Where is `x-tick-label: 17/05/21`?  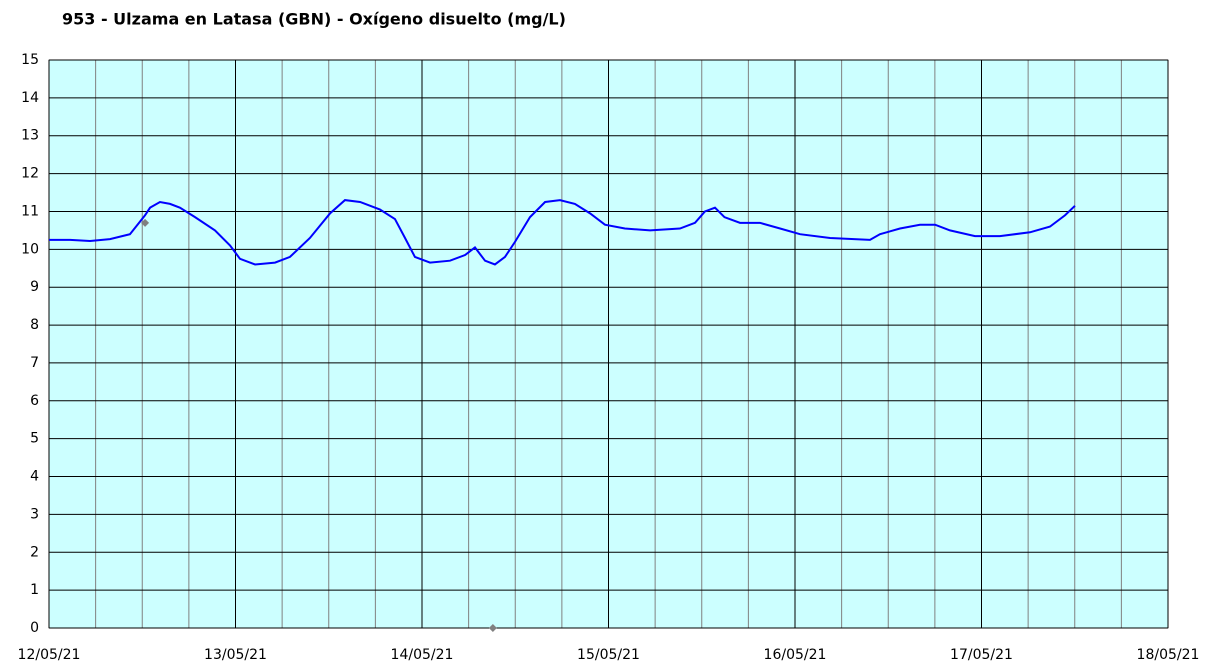
x-tick-label: 17/05/21 is located at coordinates (981, 655).